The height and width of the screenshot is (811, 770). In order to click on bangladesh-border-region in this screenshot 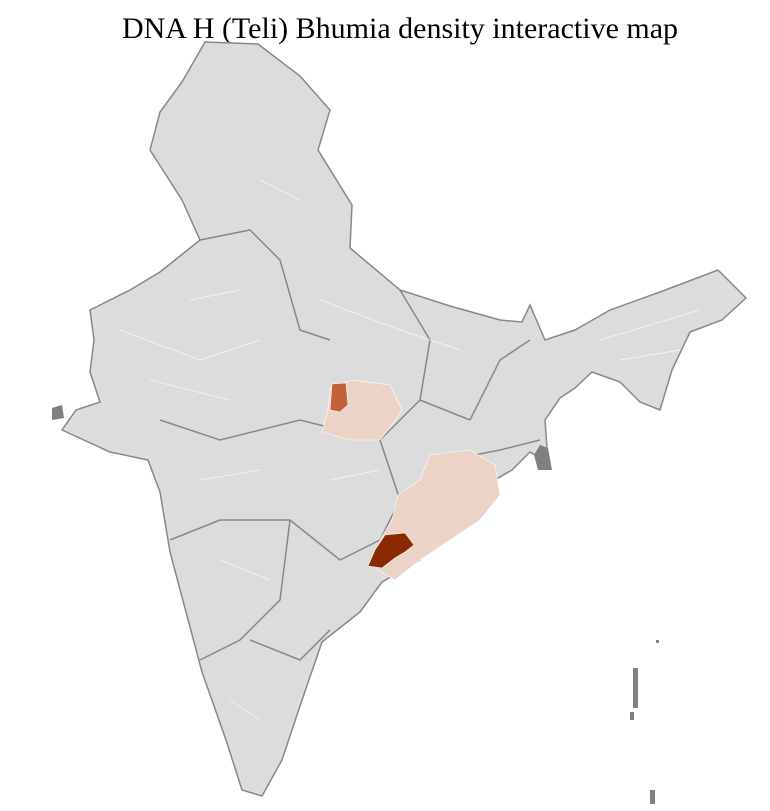, I will do `click(543, 457)`.